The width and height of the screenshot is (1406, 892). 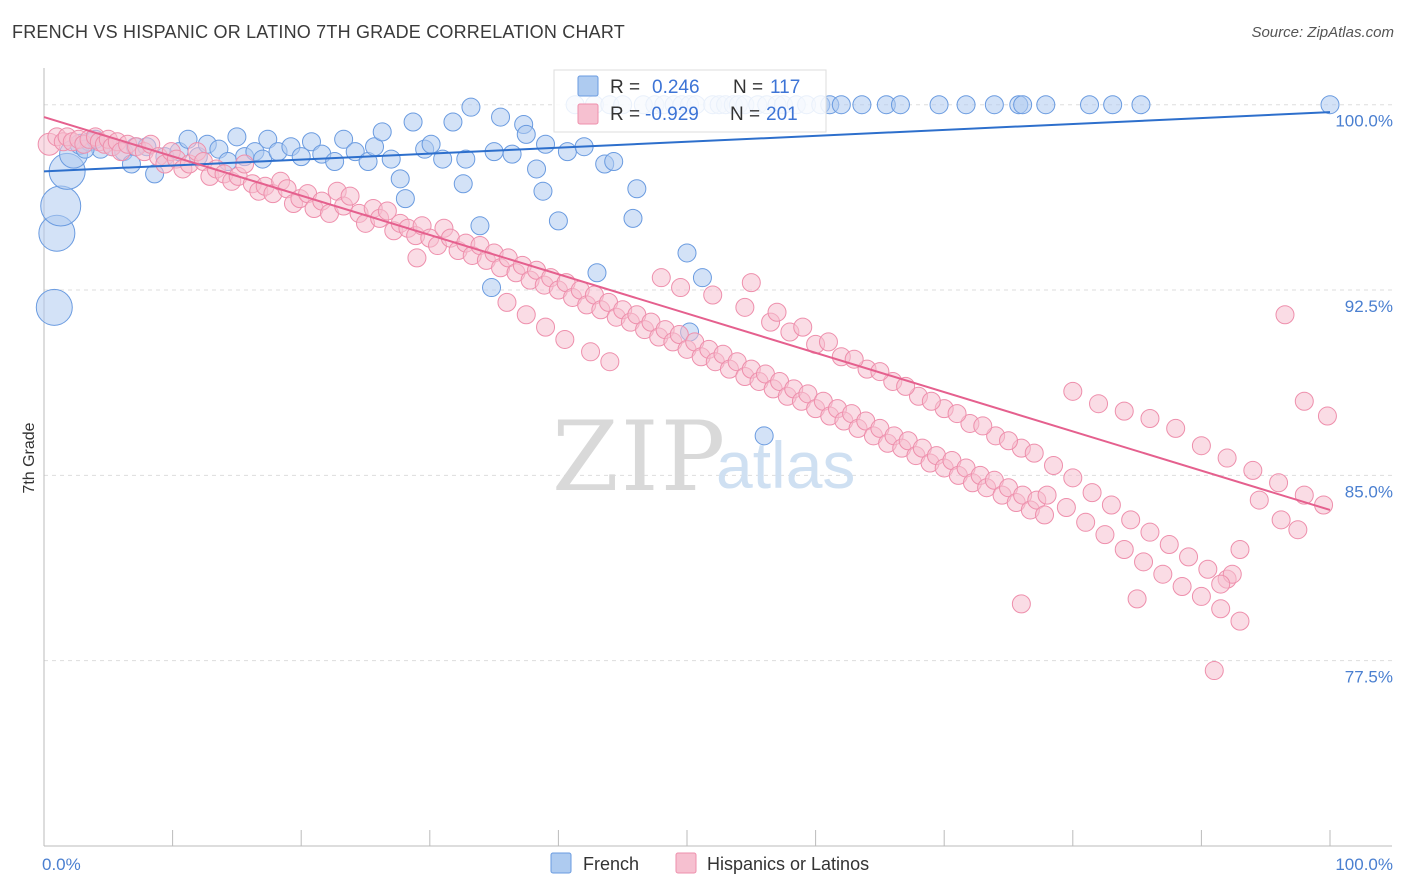 I want to click on french-n-value: 117, so click(x=785, y=87).